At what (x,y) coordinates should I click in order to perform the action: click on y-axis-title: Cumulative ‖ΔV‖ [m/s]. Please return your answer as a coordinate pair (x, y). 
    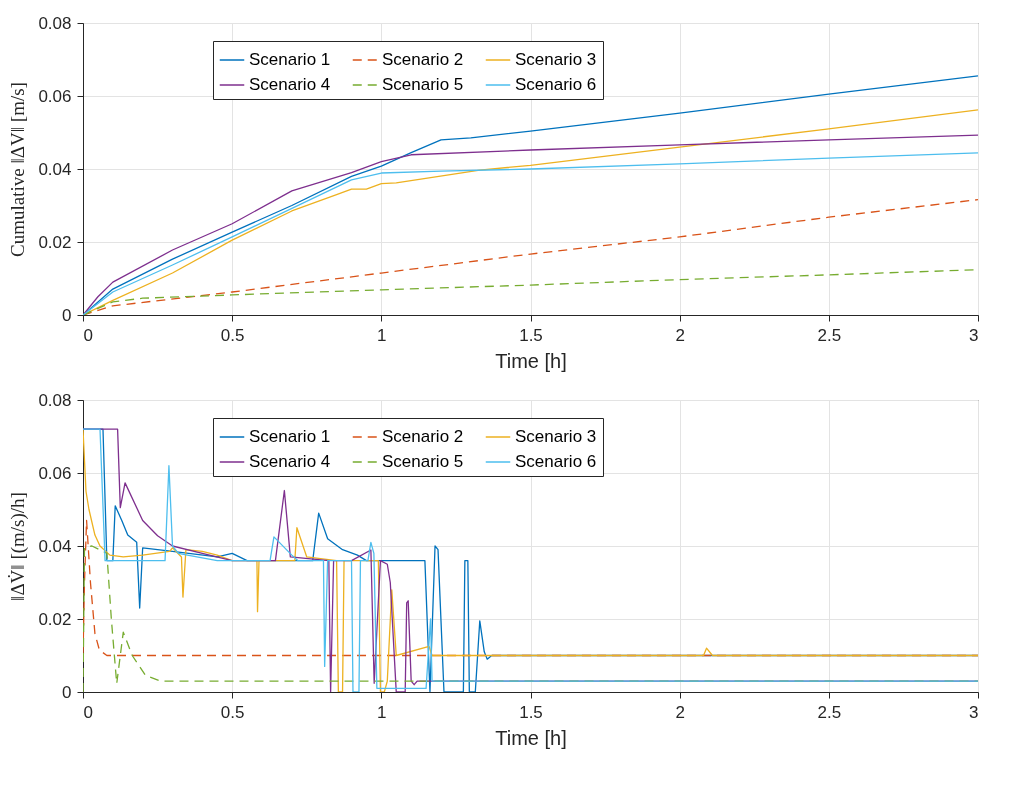
    Looking at the image, I should click on (18, 169).